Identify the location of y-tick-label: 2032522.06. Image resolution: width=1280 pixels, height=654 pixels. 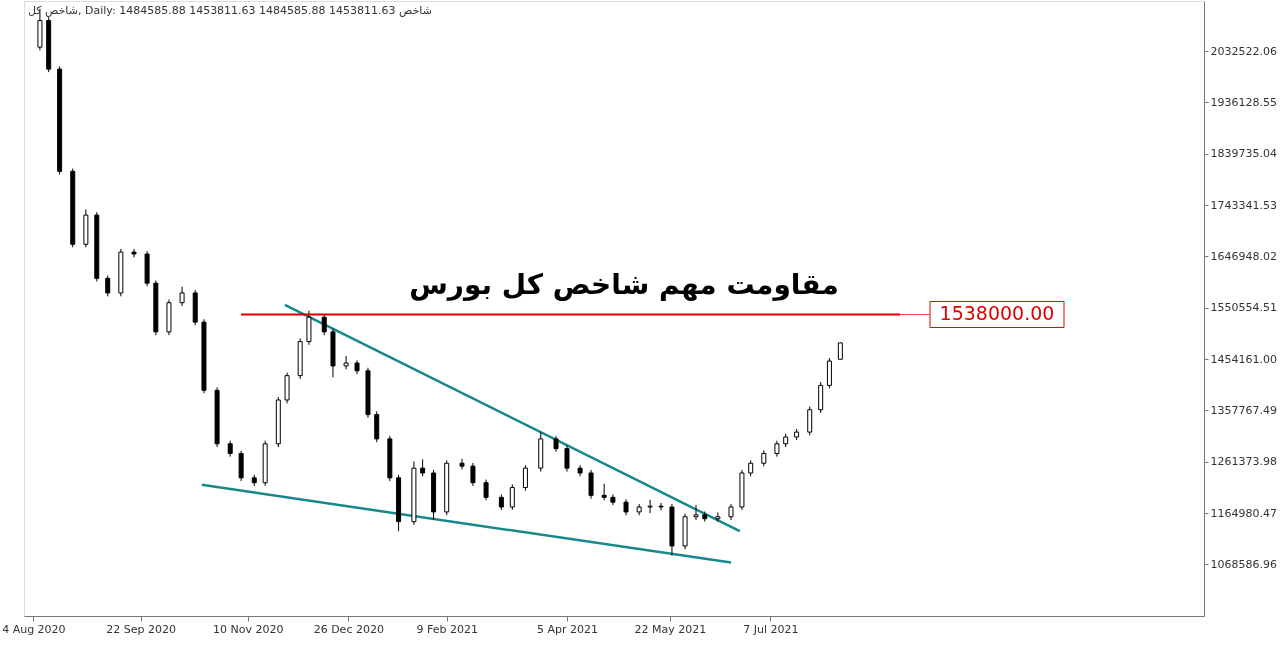
(1243, 51).